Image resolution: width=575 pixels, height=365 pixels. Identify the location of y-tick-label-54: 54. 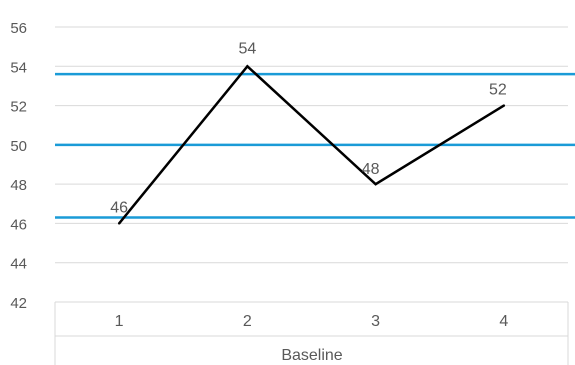
(18, 67).